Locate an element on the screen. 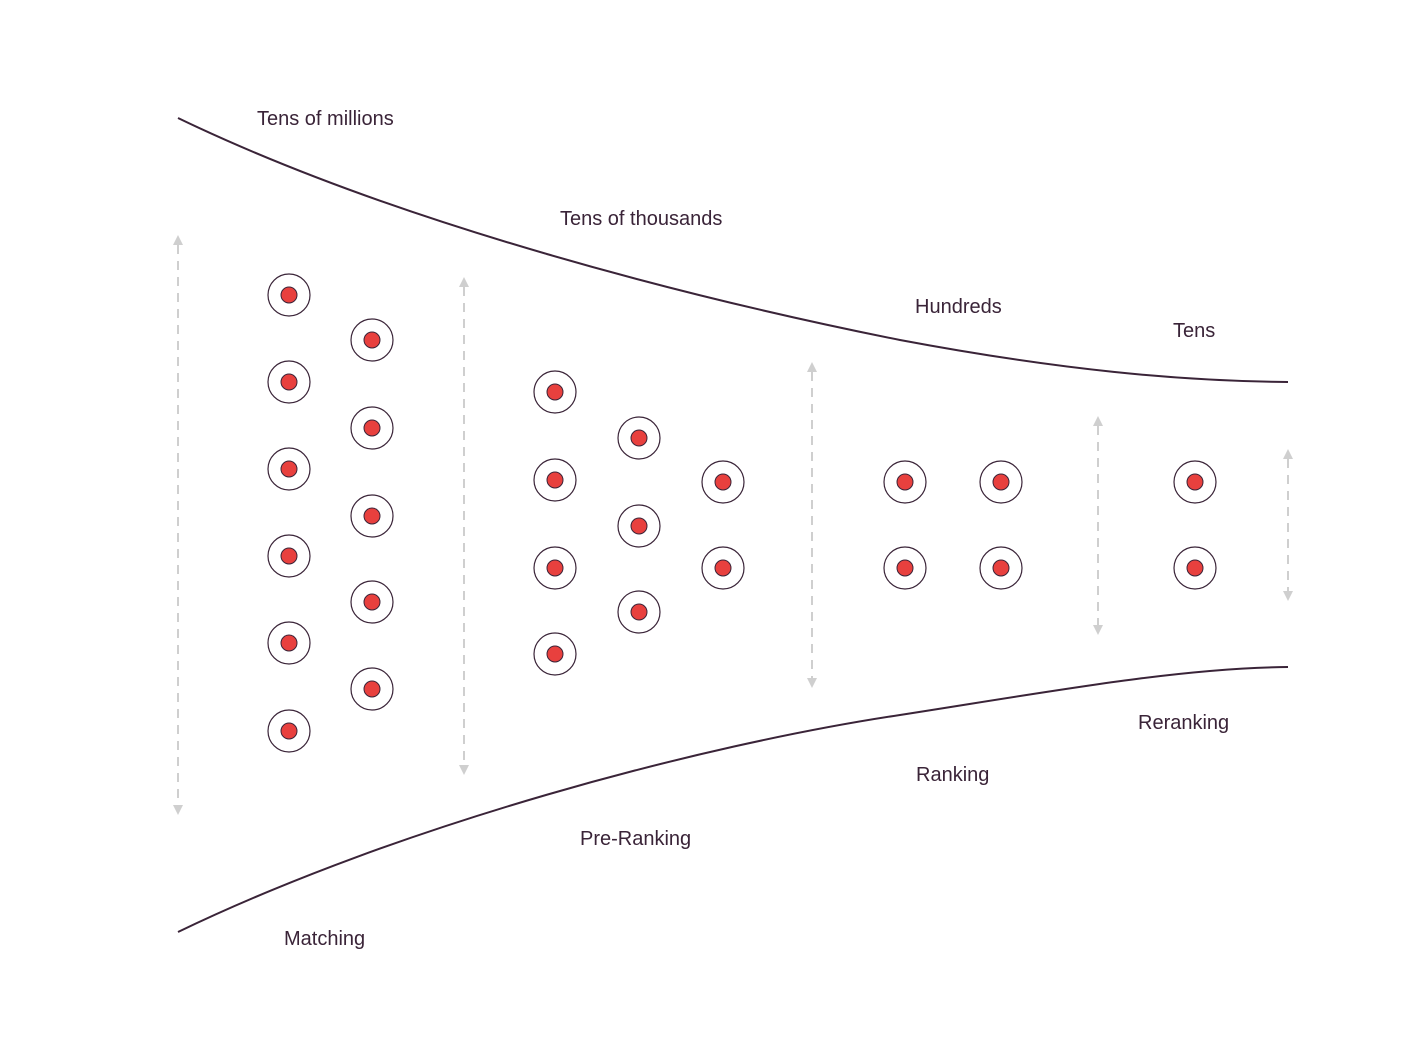  volume-label-hundreds: Hundreds is located at coordinates (958, 307).